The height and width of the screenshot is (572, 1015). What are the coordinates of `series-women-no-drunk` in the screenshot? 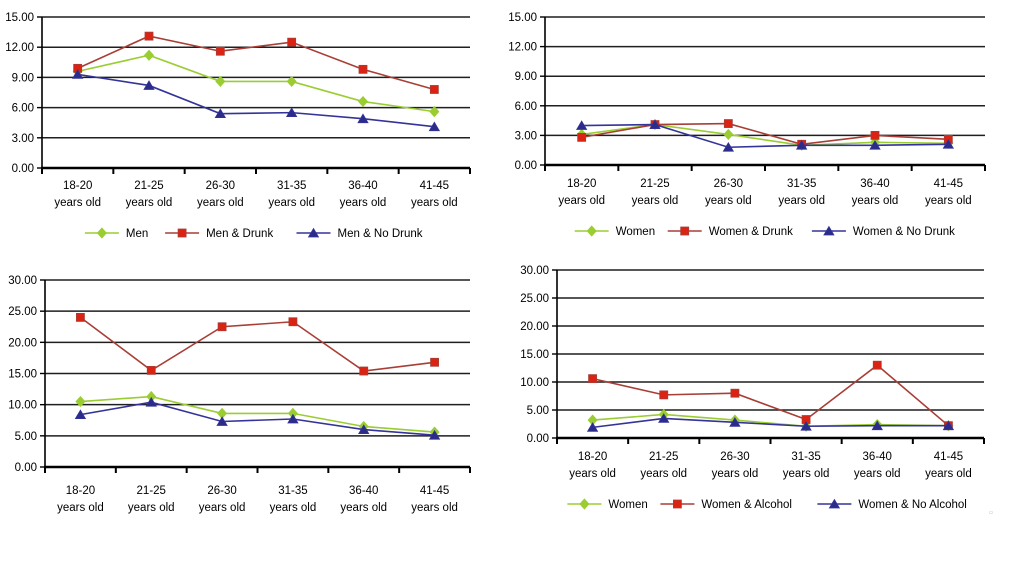 It's located at (765, 135).